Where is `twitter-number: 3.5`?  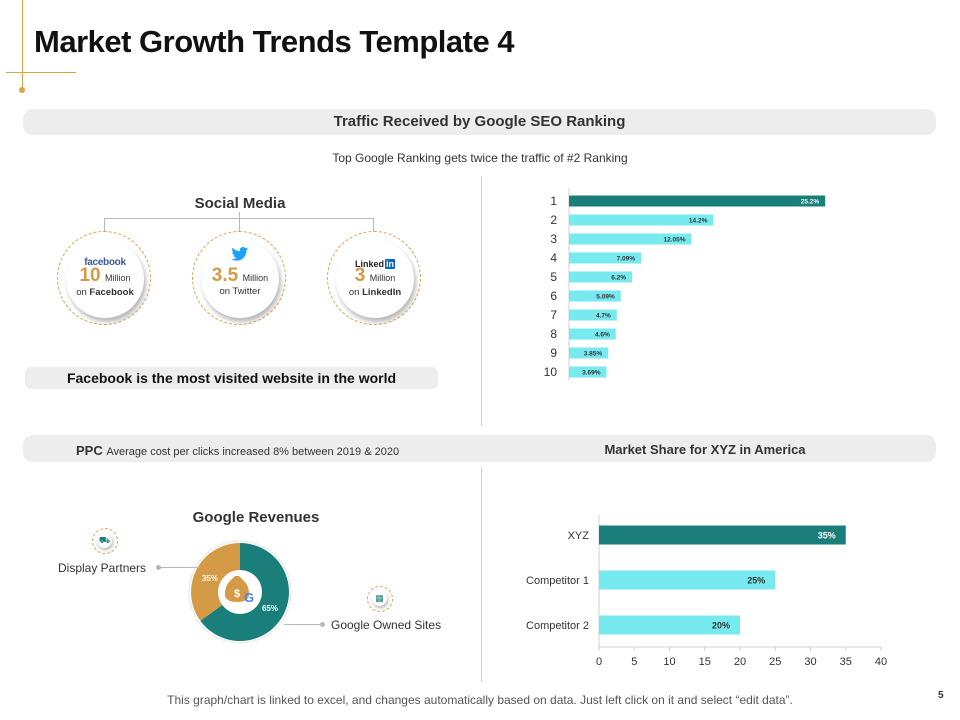
twitter-number: 3.5 is located at coordinates (225, 275).